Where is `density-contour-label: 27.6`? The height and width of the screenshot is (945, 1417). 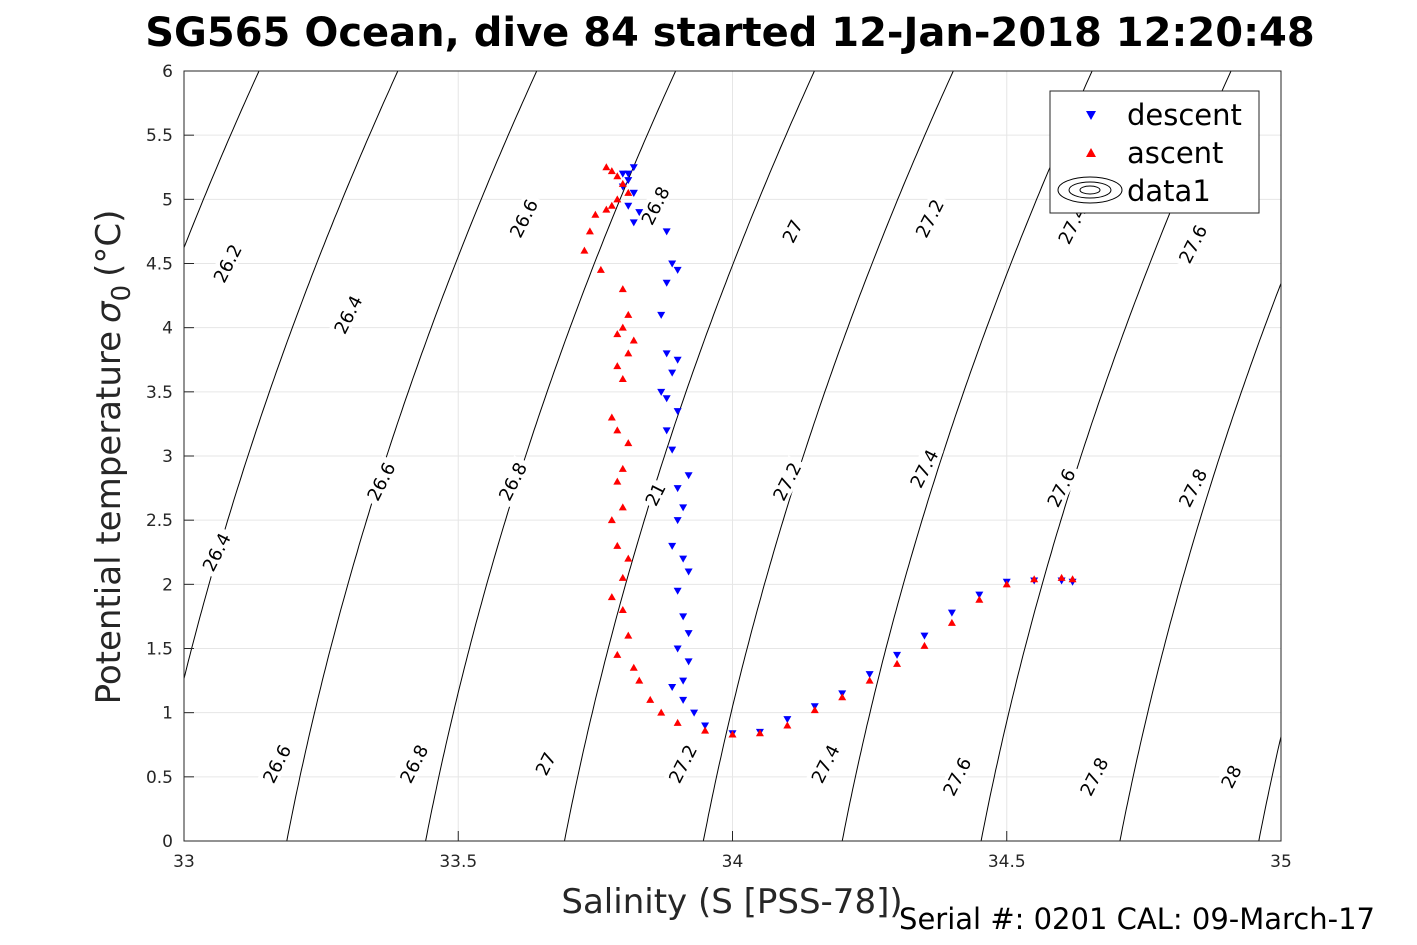
density-contour-label: 27.6 is located at coordinates (1060, 487).